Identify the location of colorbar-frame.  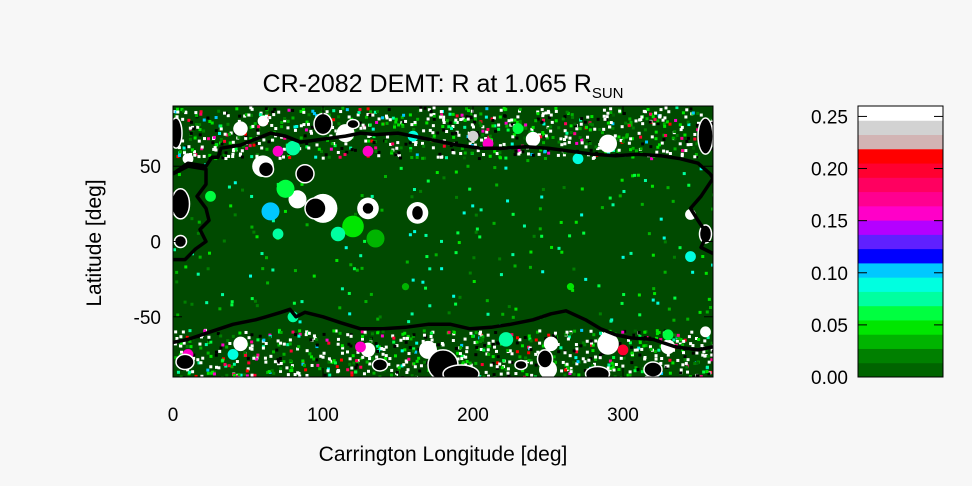
(900, 241).